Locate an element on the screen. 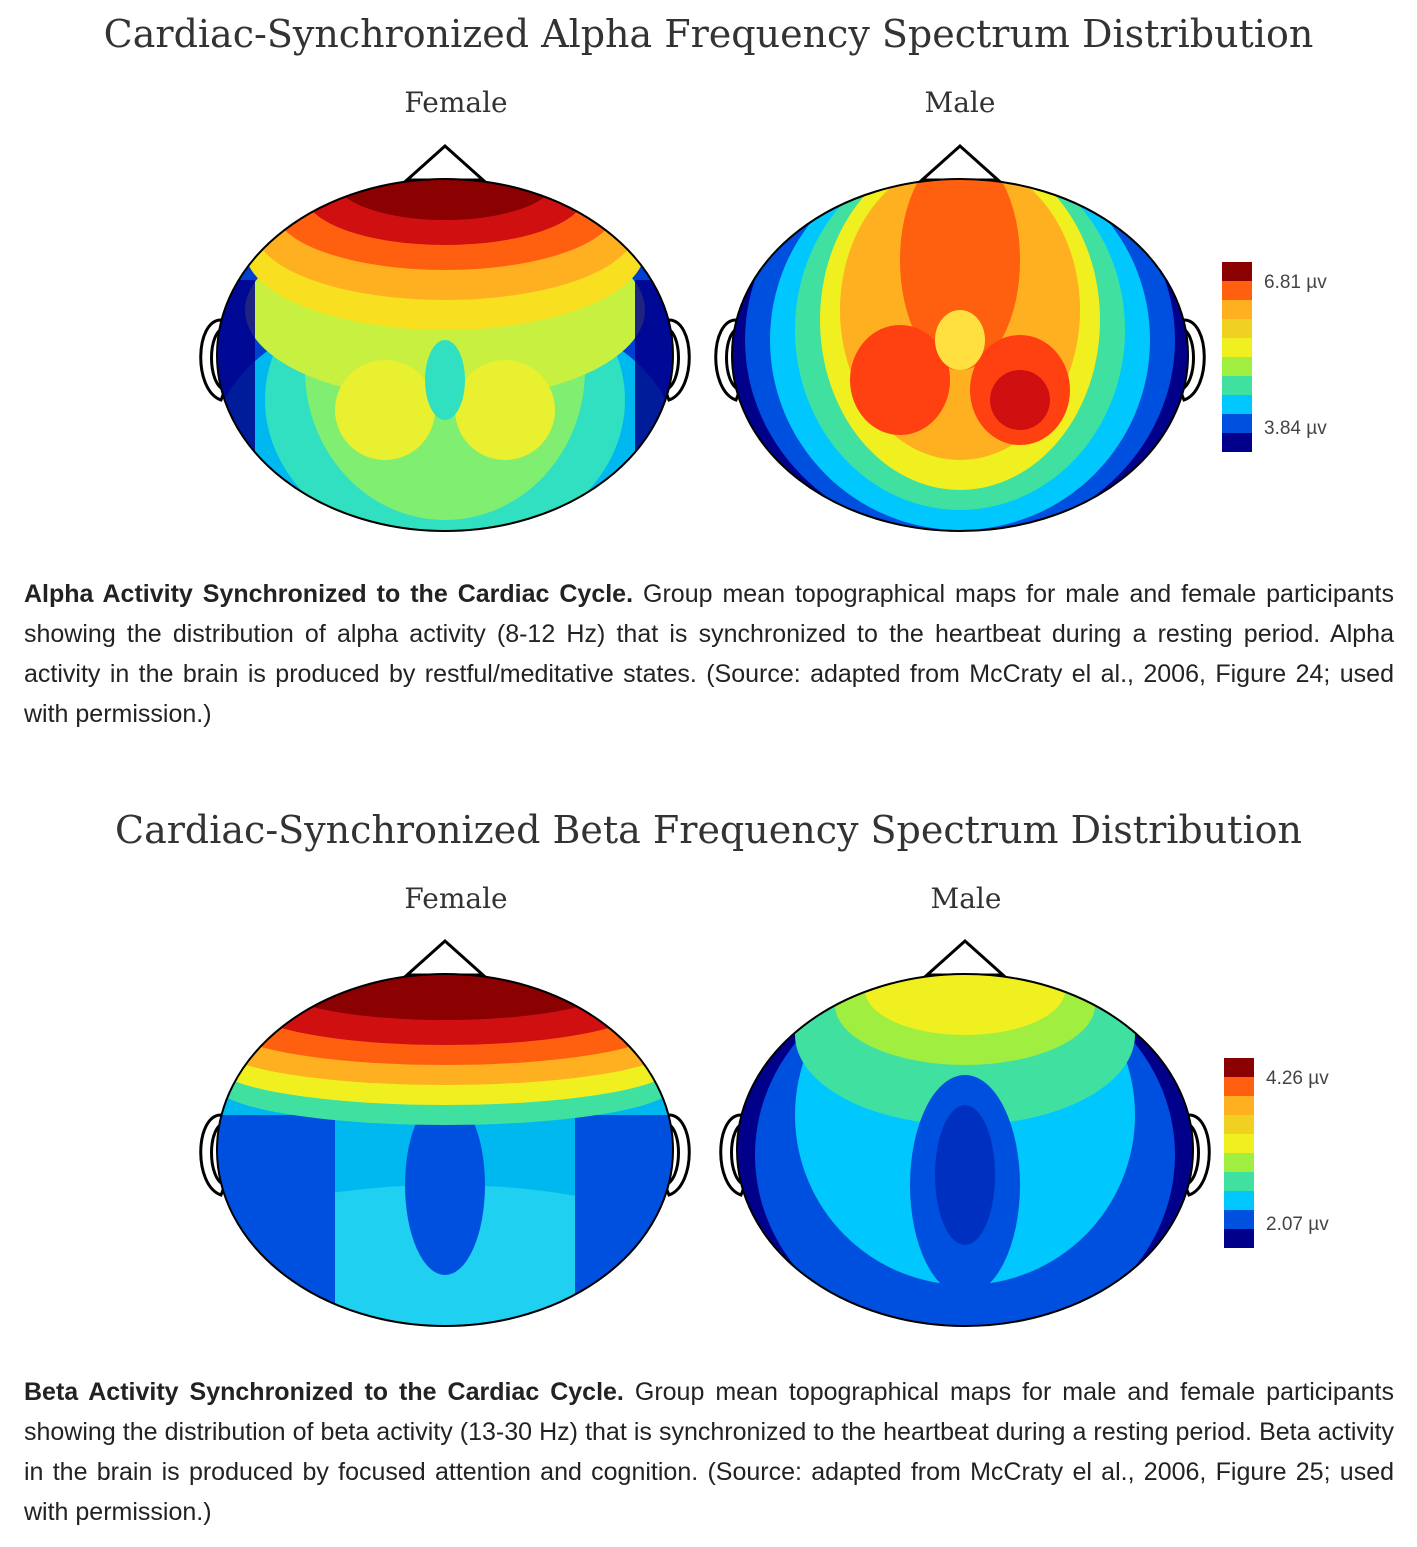 The image size is (1417, 1547). beta-colorbar-min: 2.07 µv is located at coordinates (1297, 1224).